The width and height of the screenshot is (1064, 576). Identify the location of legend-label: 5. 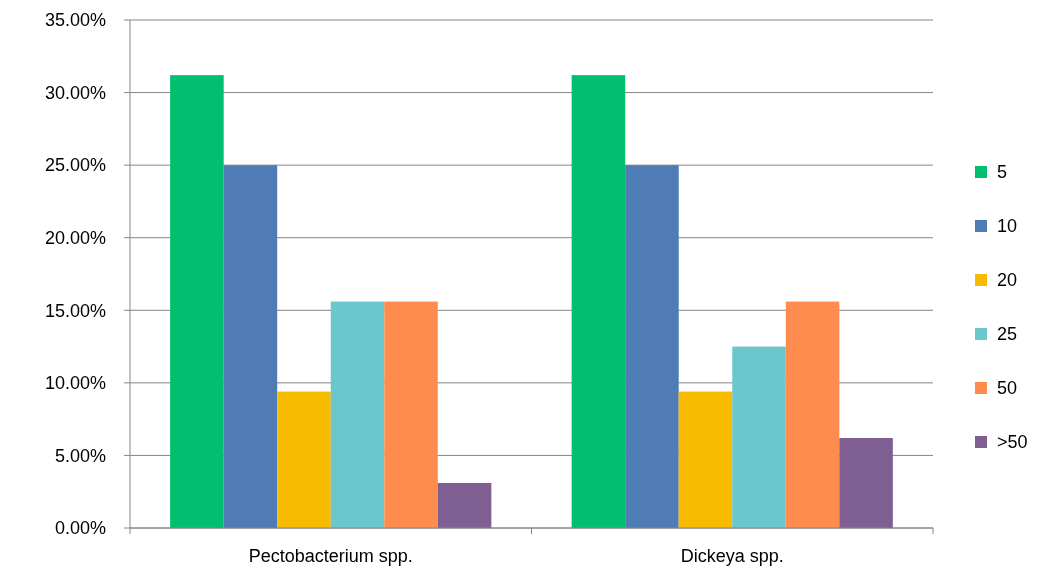
(1002, 172).